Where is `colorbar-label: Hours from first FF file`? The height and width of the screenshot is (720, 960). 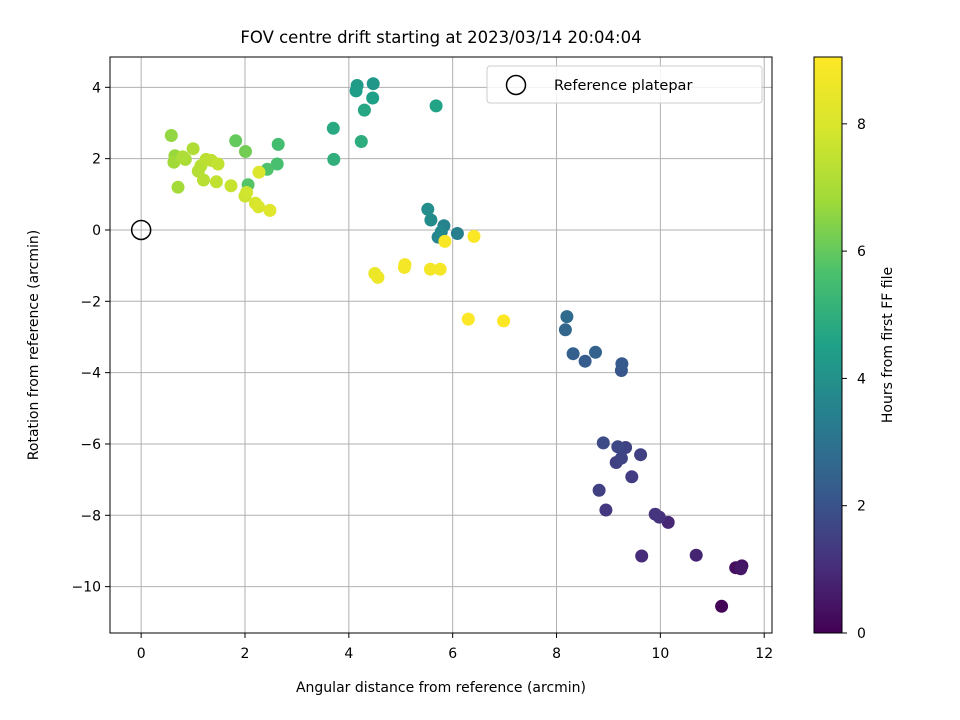
colorbar-label: Hours from first FF file is located at coordinates (888, 345).